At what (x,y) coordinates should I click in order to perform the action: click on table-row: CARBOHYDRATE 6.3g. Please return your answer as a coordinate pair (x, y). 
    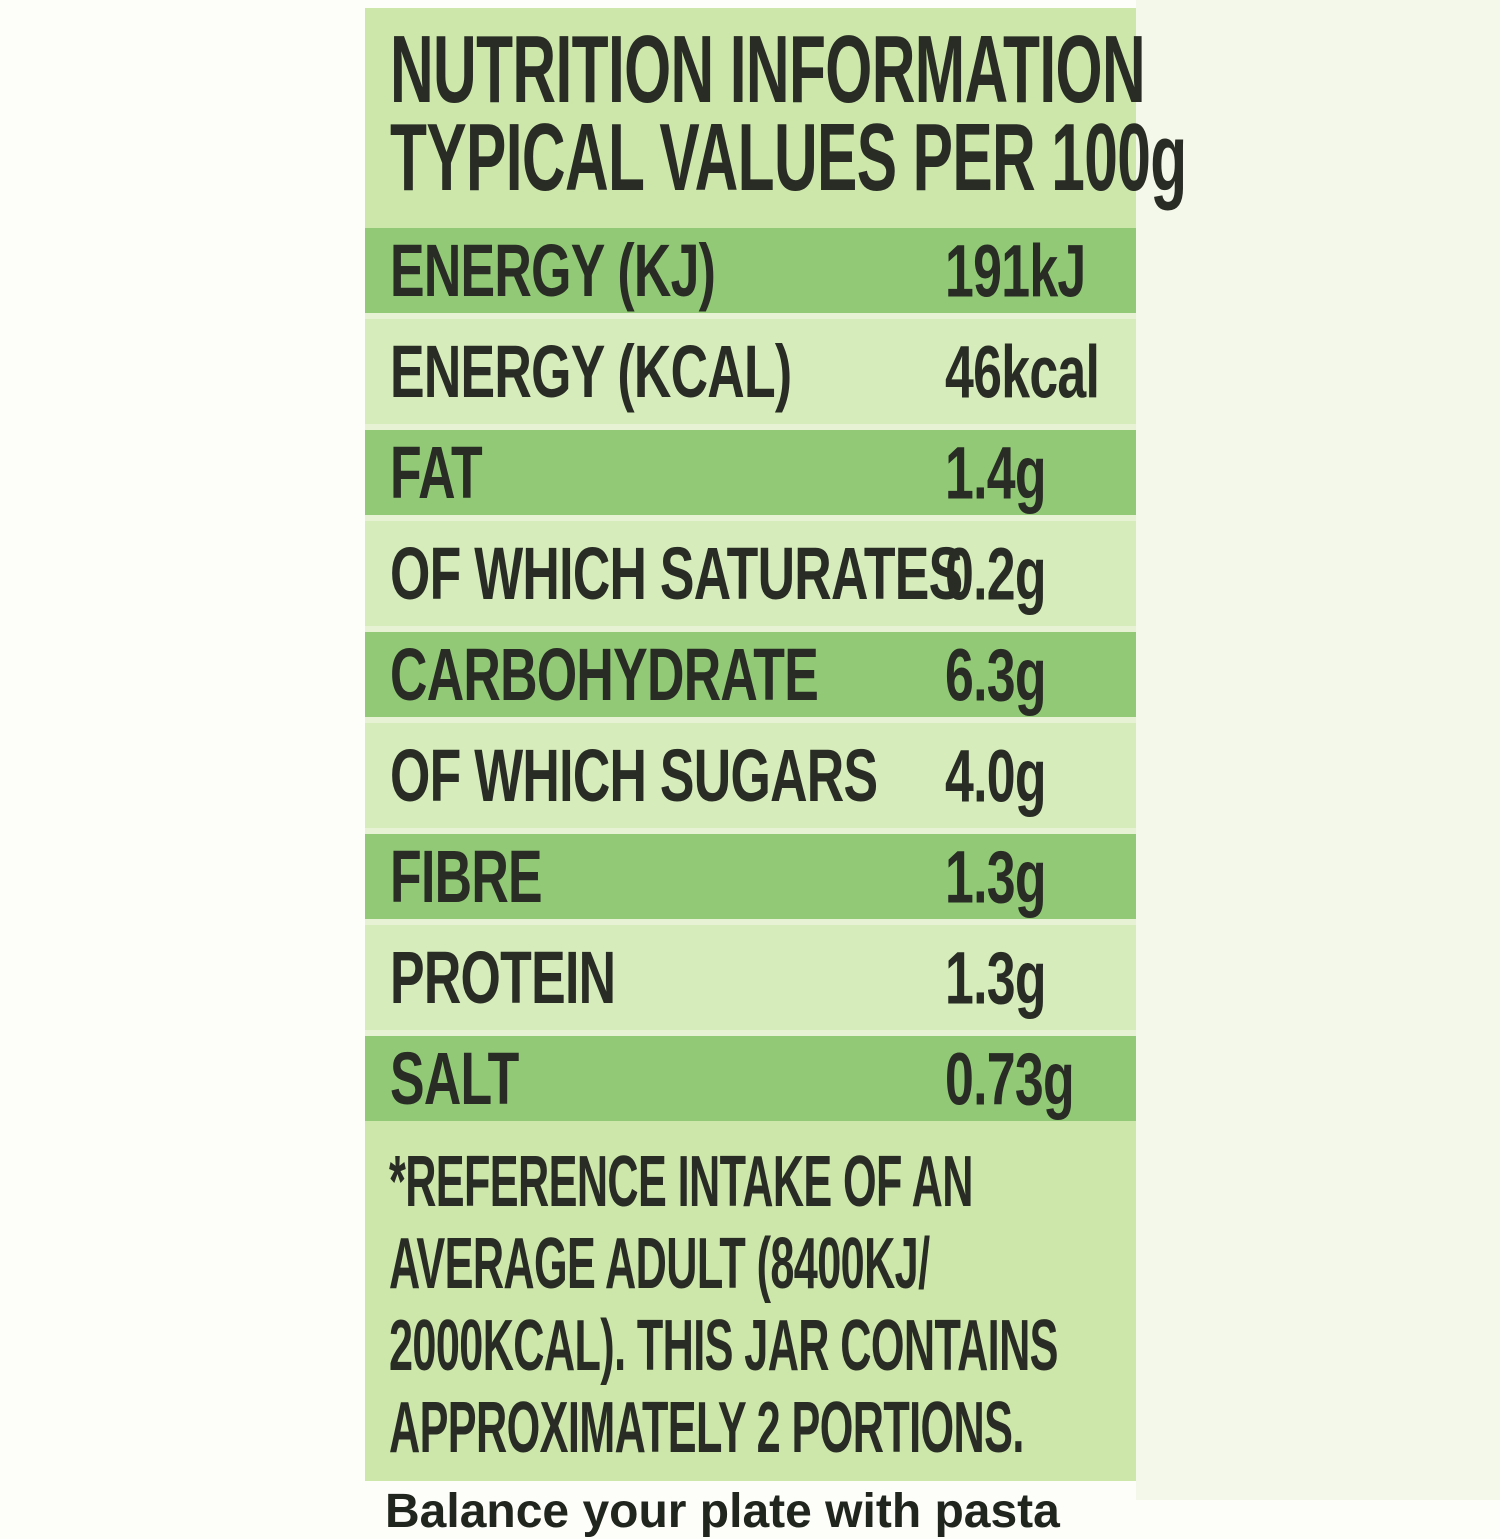
    Looking at the image, I should click on (750, 674).